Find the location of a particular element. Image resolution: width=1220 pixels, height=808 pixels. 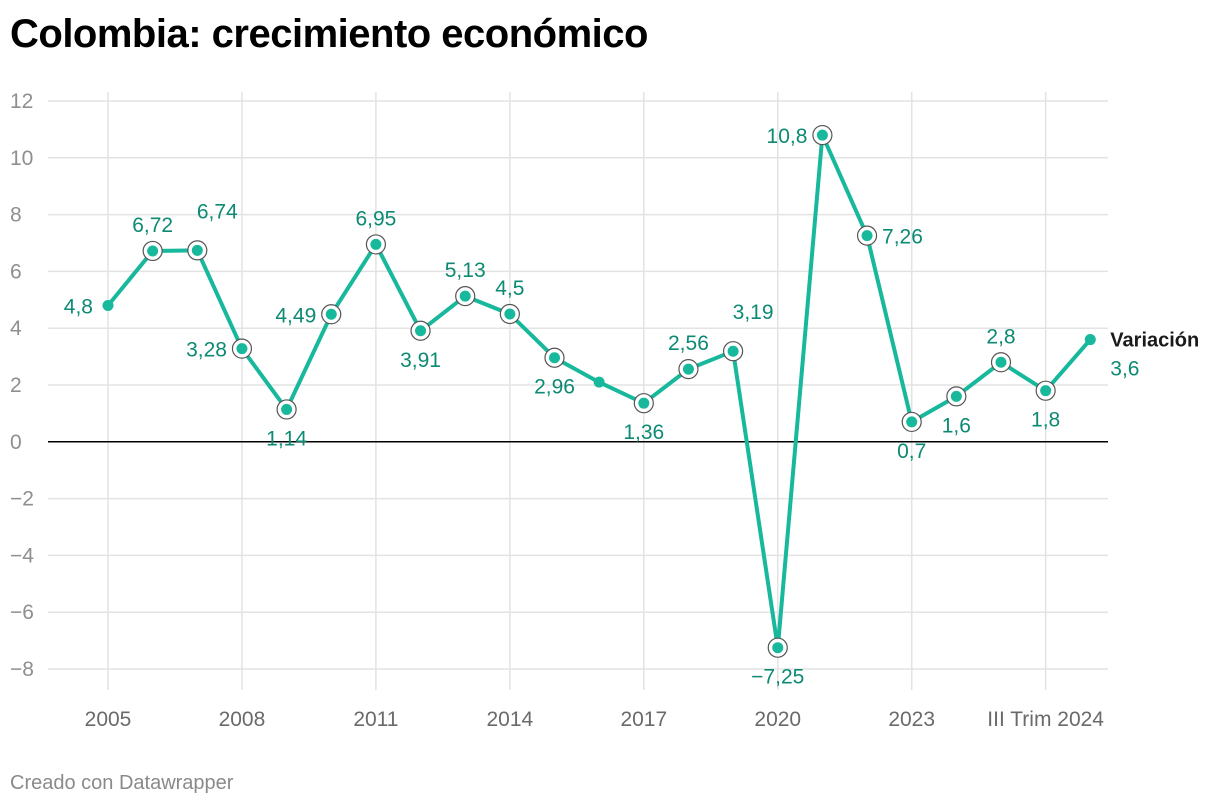

y-tick-label: −6 is located at coordinates (22, 612).